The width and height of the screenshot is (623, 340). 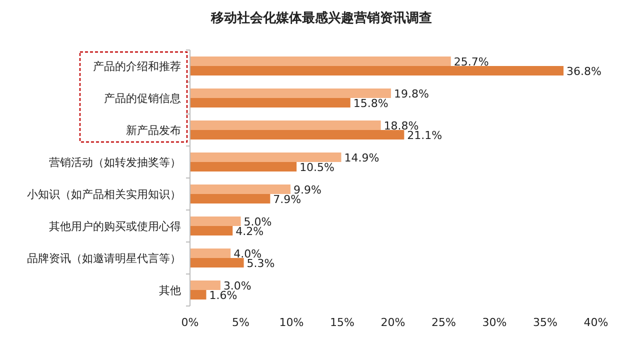 I want to click on y-tick-label: 产品的促销信息, so click(x=142, y=98).